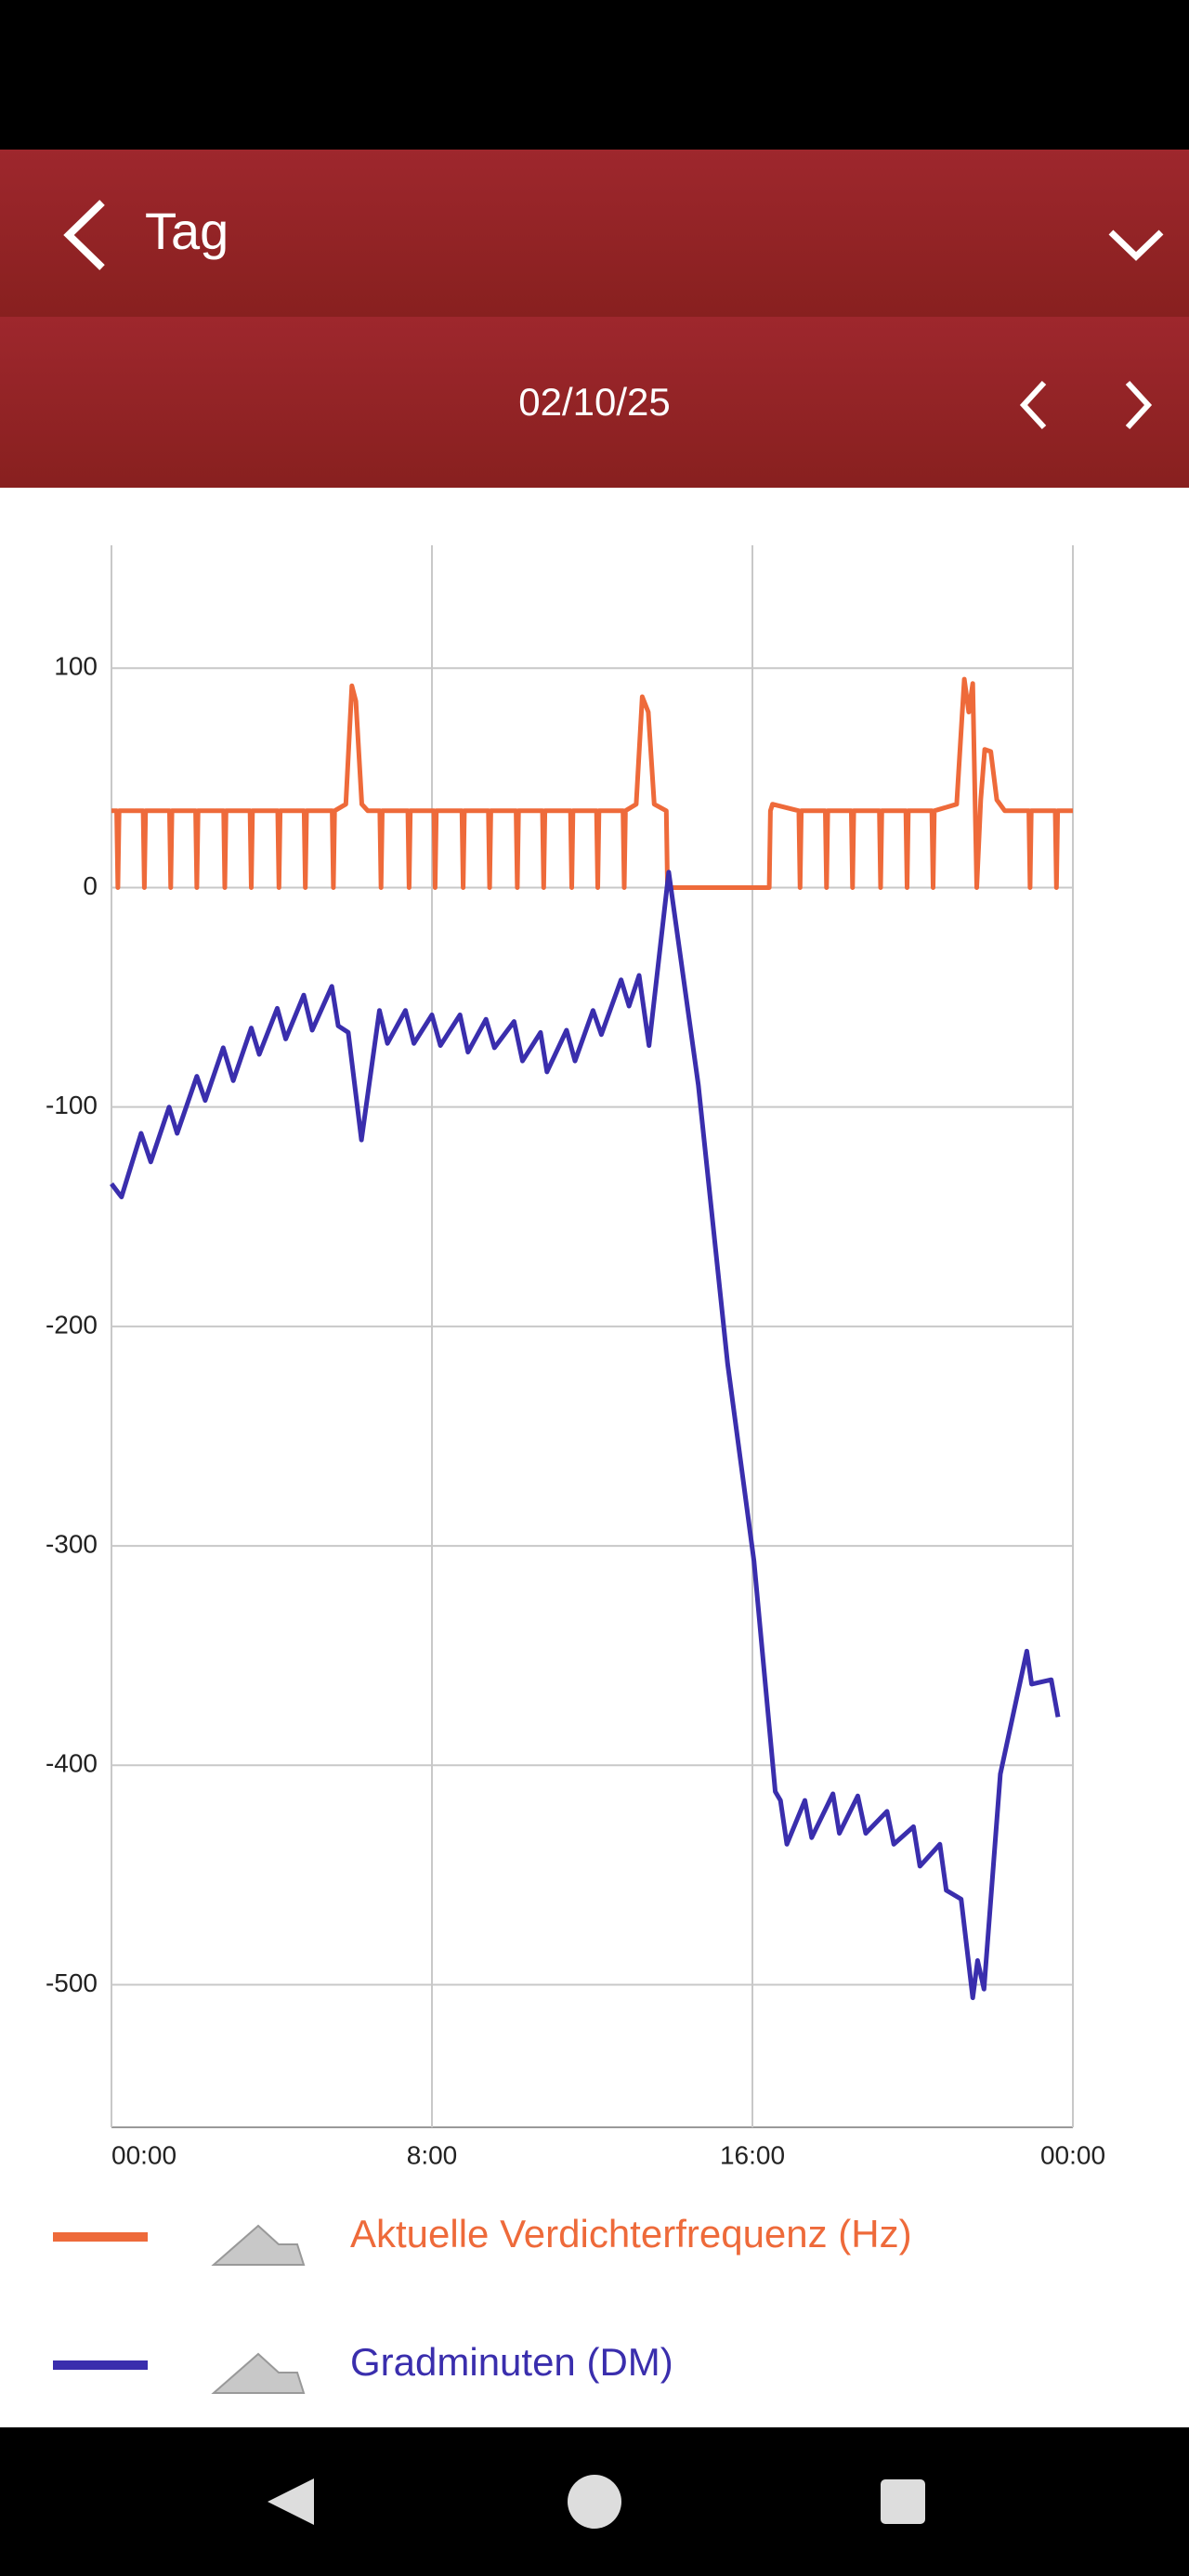  I want to click on x-tick-label: 16:00, so click(752, 2154).